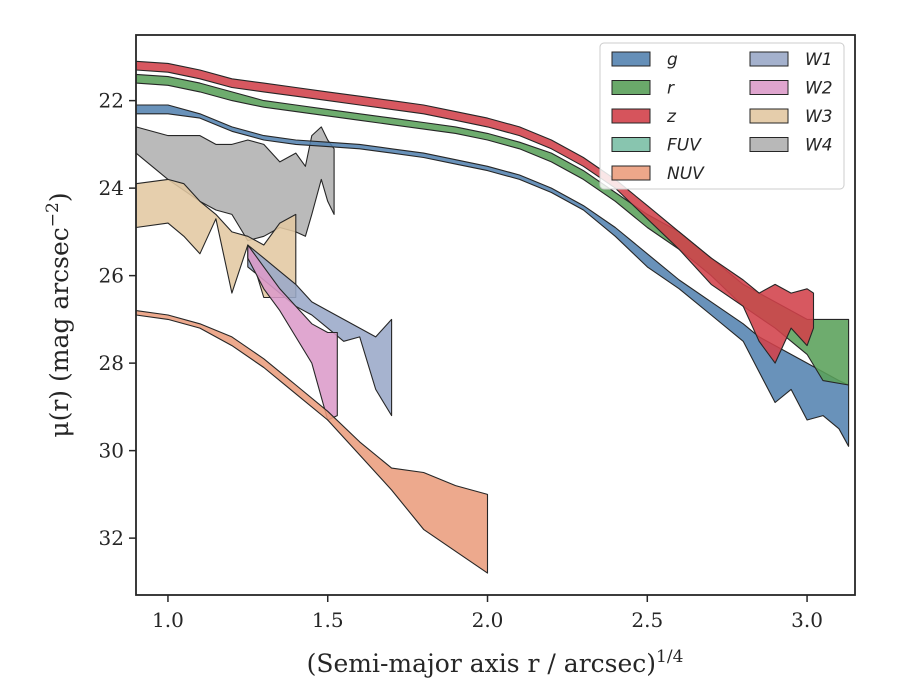 This screenshot has width=900, height=700. Describe the element at coordinates (168, 620) in the screenshot. I see `x-tick-label: 1.0` at that location.